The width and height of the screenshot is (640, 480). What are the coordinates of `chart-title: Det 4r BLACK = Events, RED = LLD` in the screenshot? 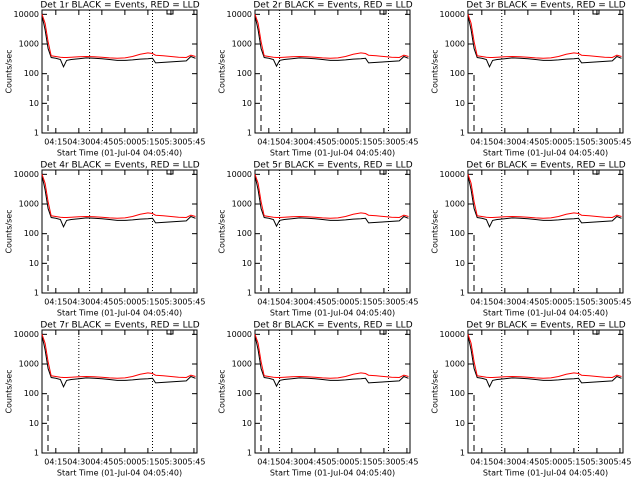 It's located at (119, 166).